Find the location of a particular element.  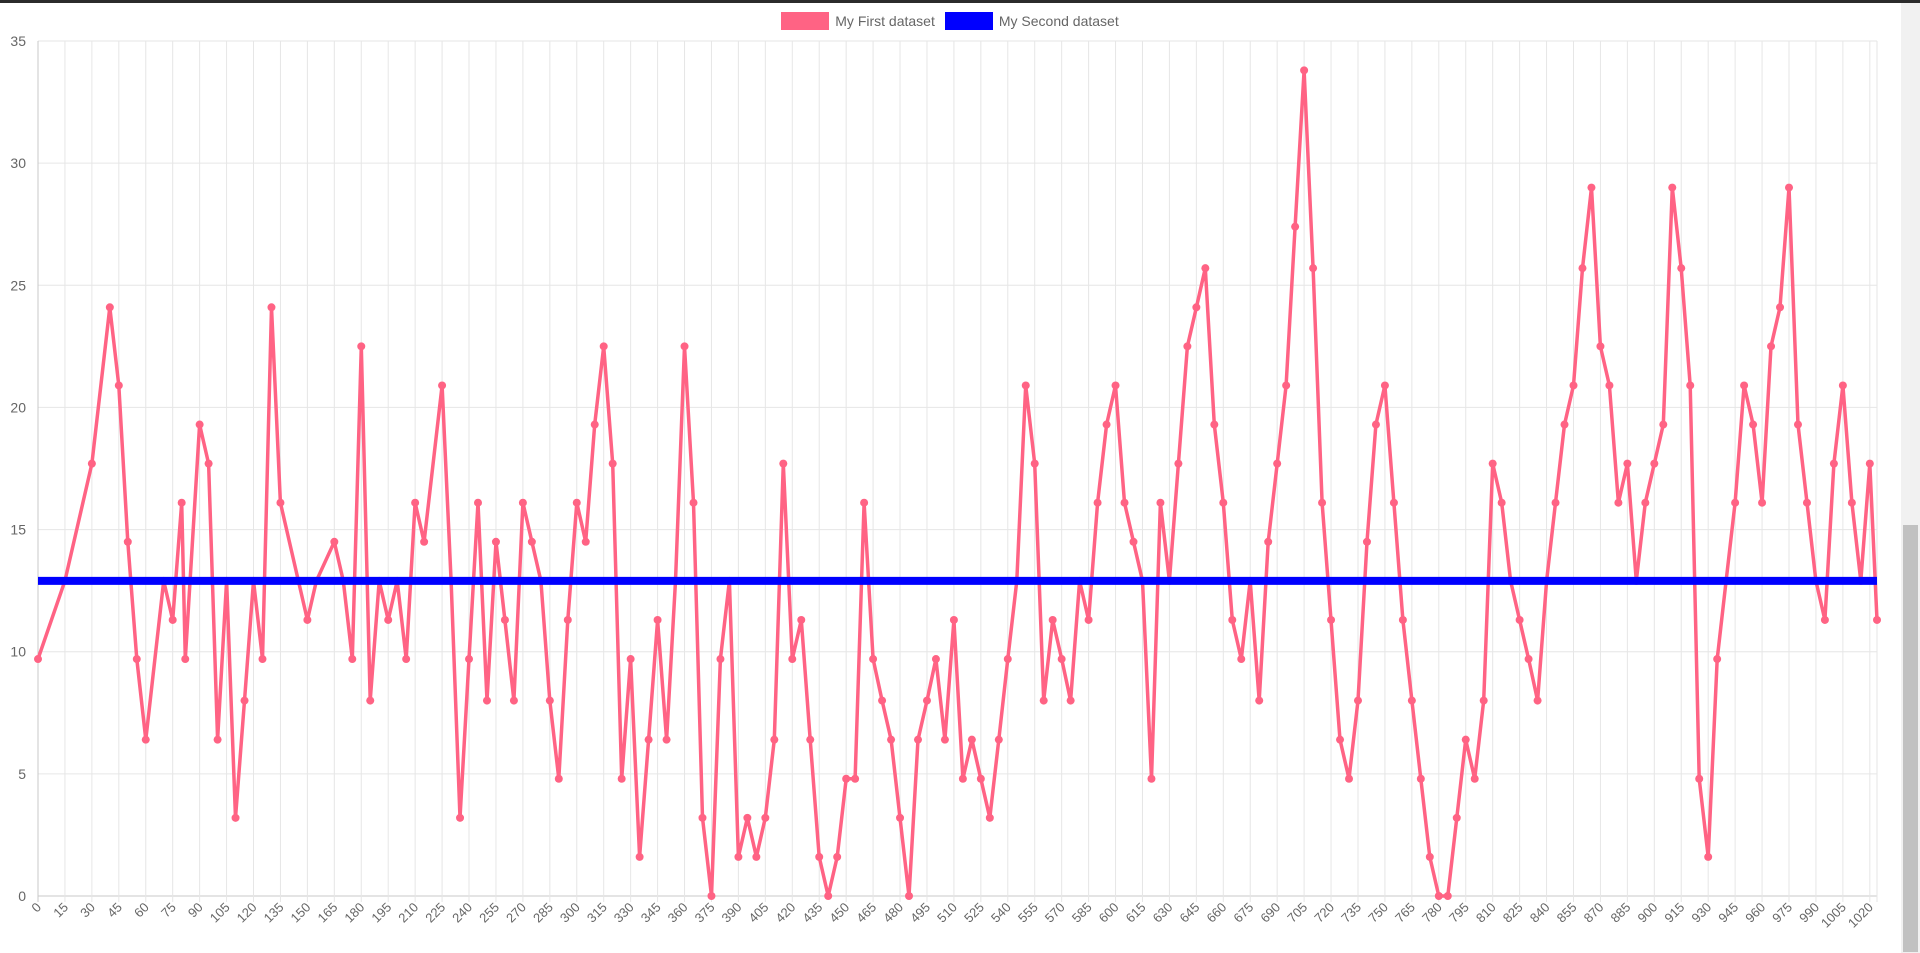

x-tick-label: 600 is located at coordinates (1109, 913).